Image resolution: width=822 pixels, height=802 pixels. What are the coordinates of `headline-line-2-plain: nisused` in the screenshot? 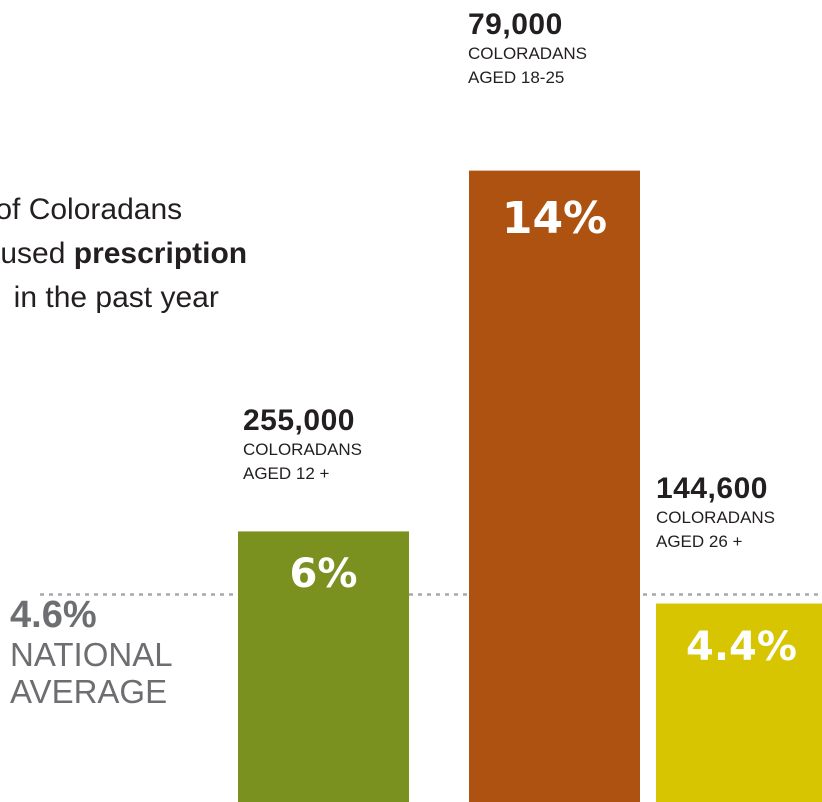 It's located at (33, 253).